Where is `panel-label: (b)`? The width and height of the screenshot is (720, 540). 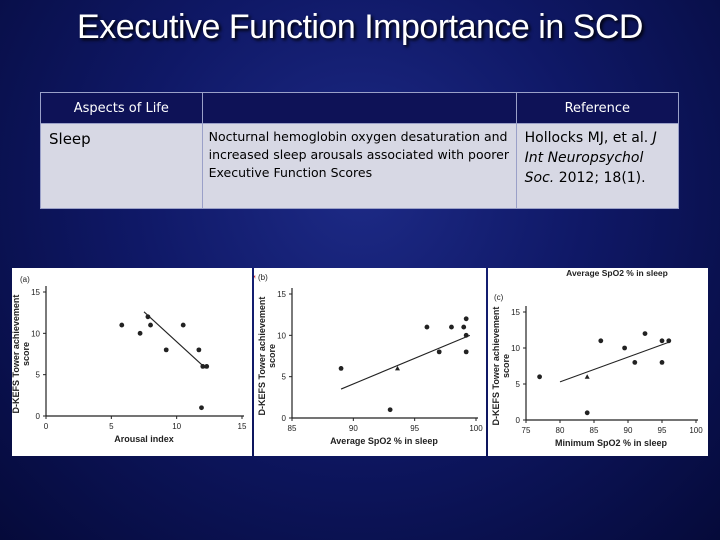
panel-label: (b) is located at coordinates (263, 277).